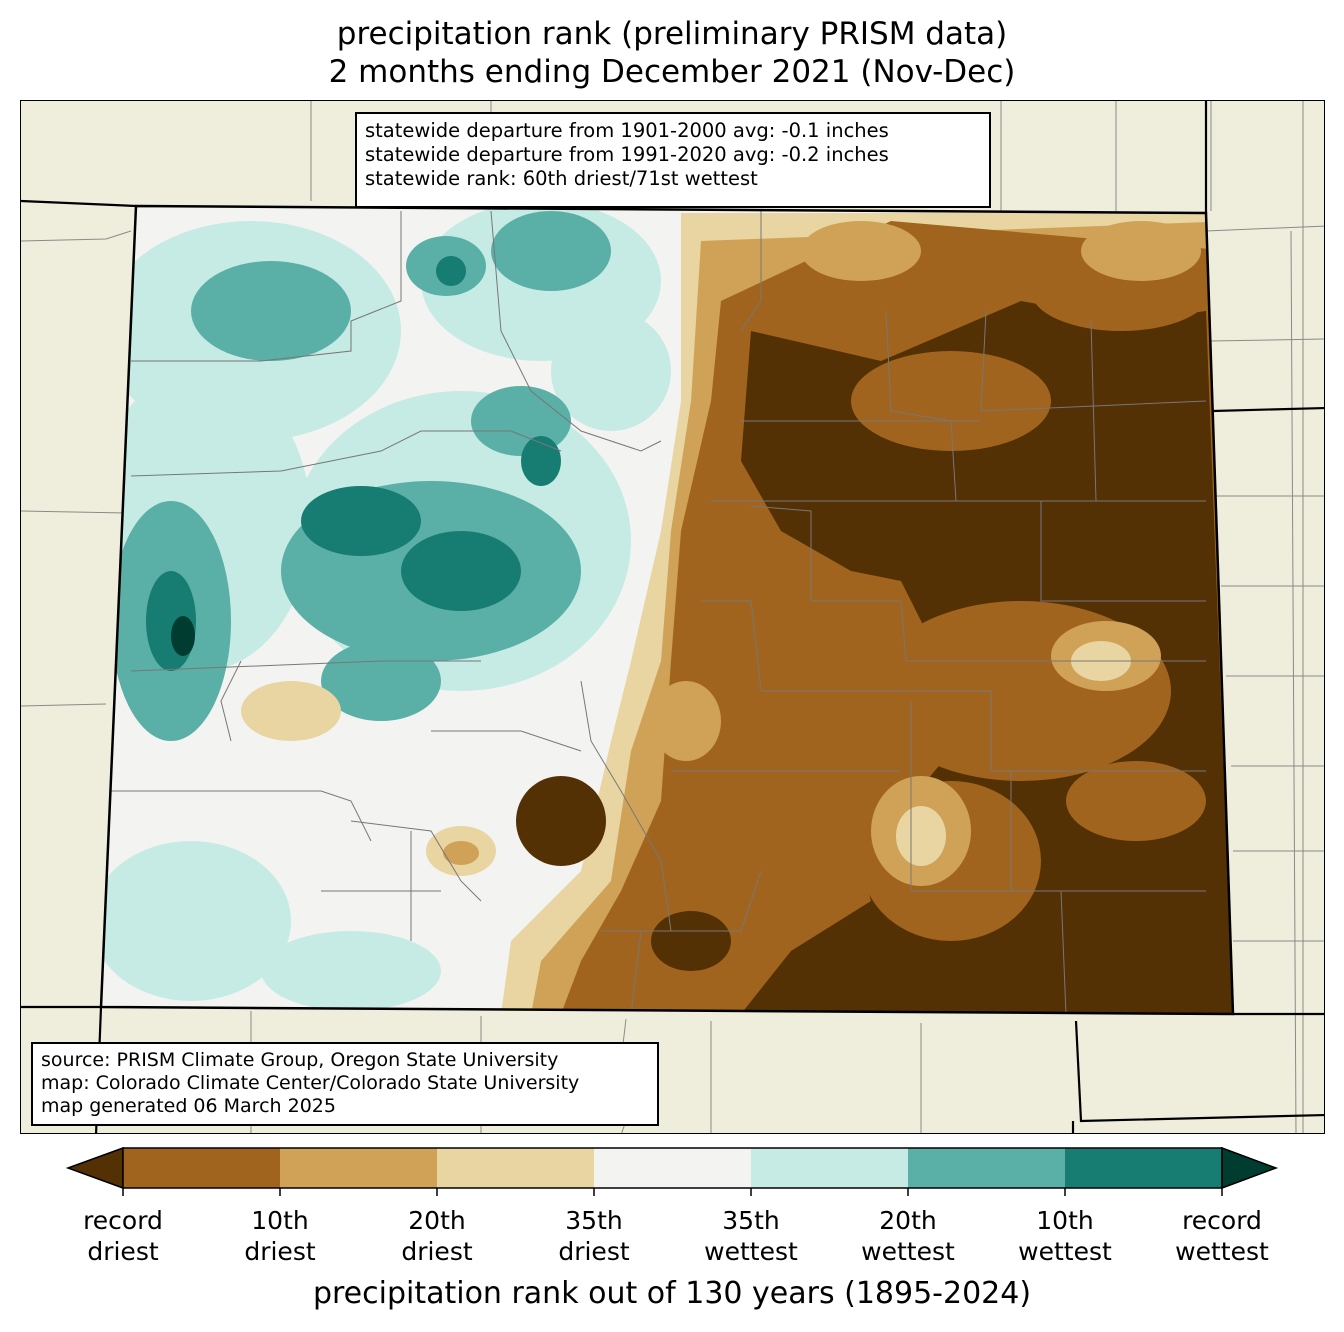  What do you see at coordinates (123, 1236) in the screenshot?
I see `colorbar-tick-label-record-driest: record driest` at bounding box center [123, 1236].